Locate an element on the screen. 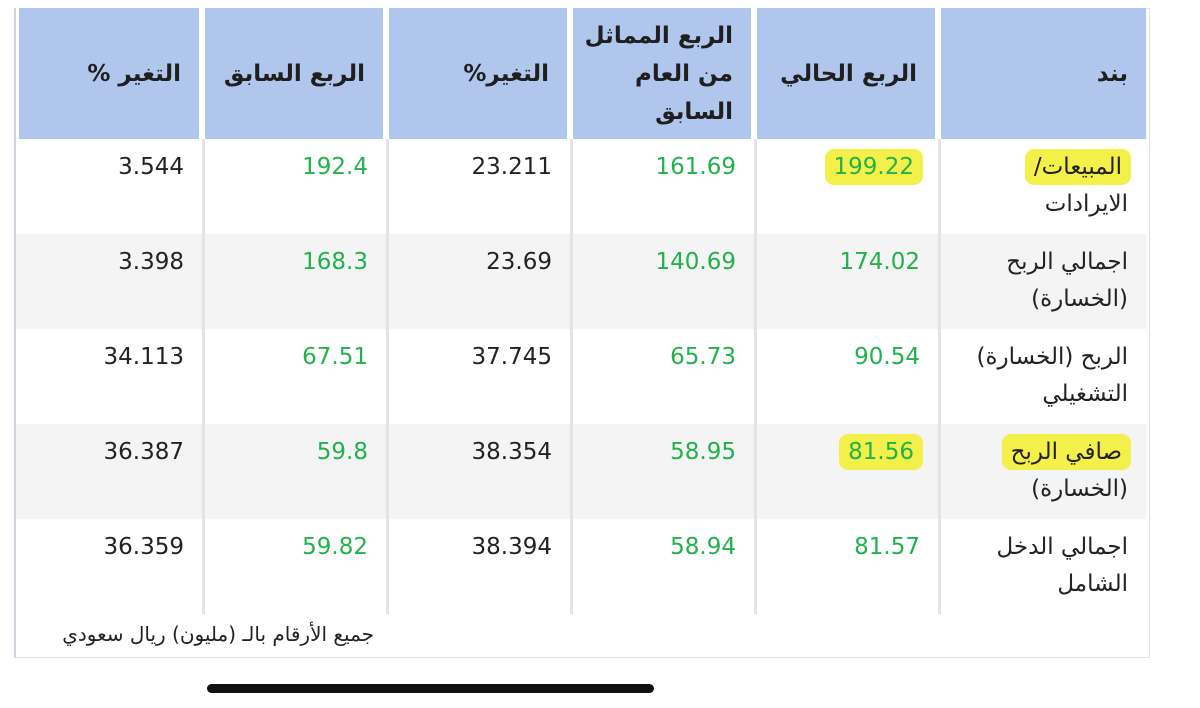 This screenshot has height=708, width=1200. change-yoy-value: 38.394 is located at coordinates (478, 566).